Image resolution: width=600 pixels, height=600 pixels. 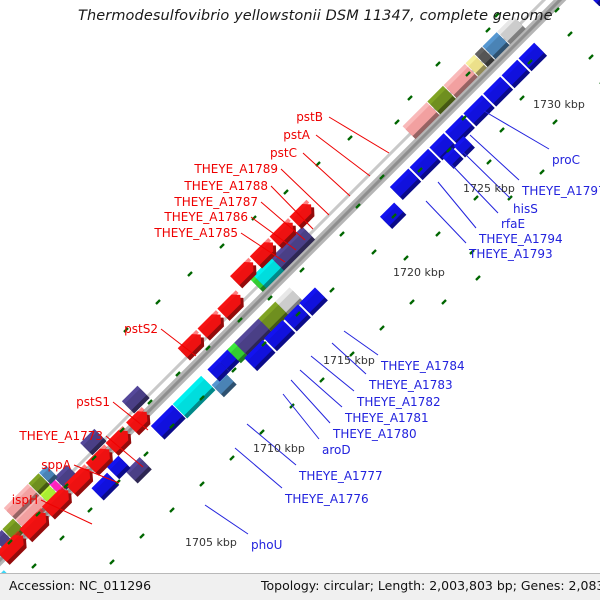 I want to click on gene-label-theye_a1793: THEYE_A1793, so click(x=511, y=254).